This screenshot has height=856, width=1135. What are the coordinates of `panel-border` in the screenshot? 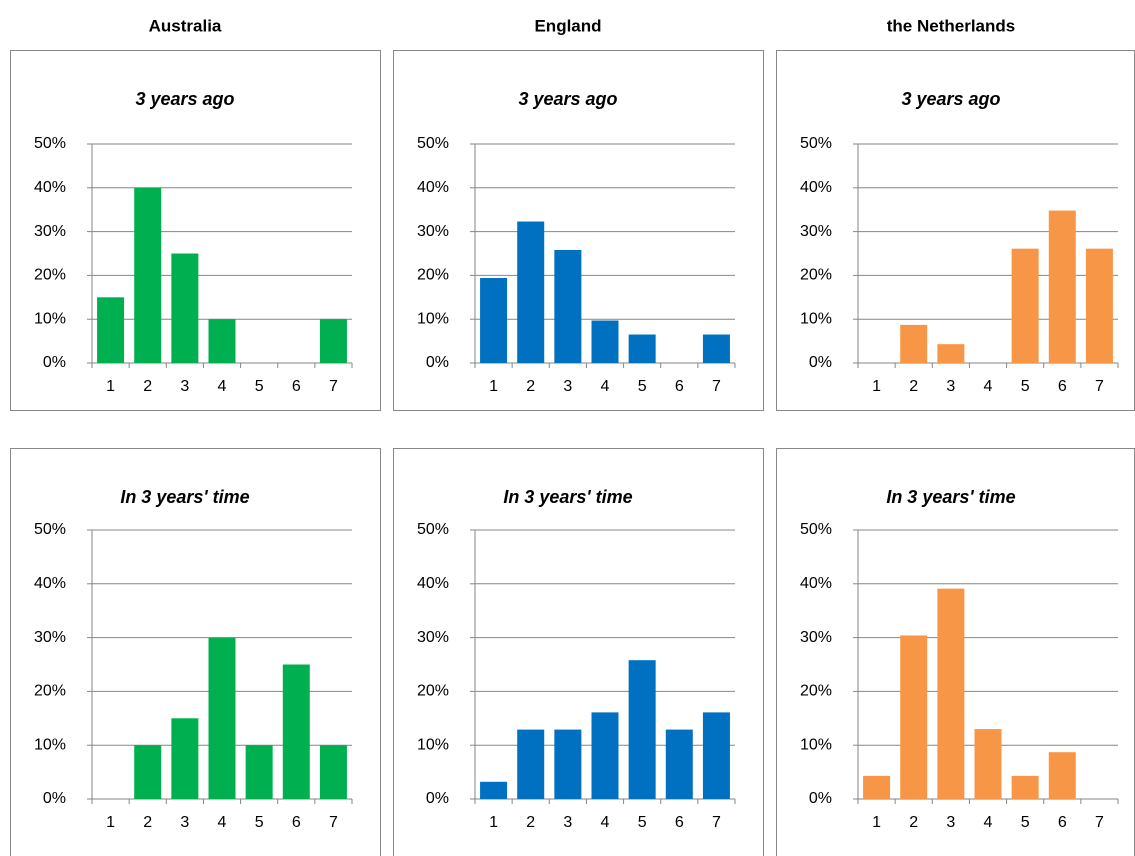 It's located at (195, 230).